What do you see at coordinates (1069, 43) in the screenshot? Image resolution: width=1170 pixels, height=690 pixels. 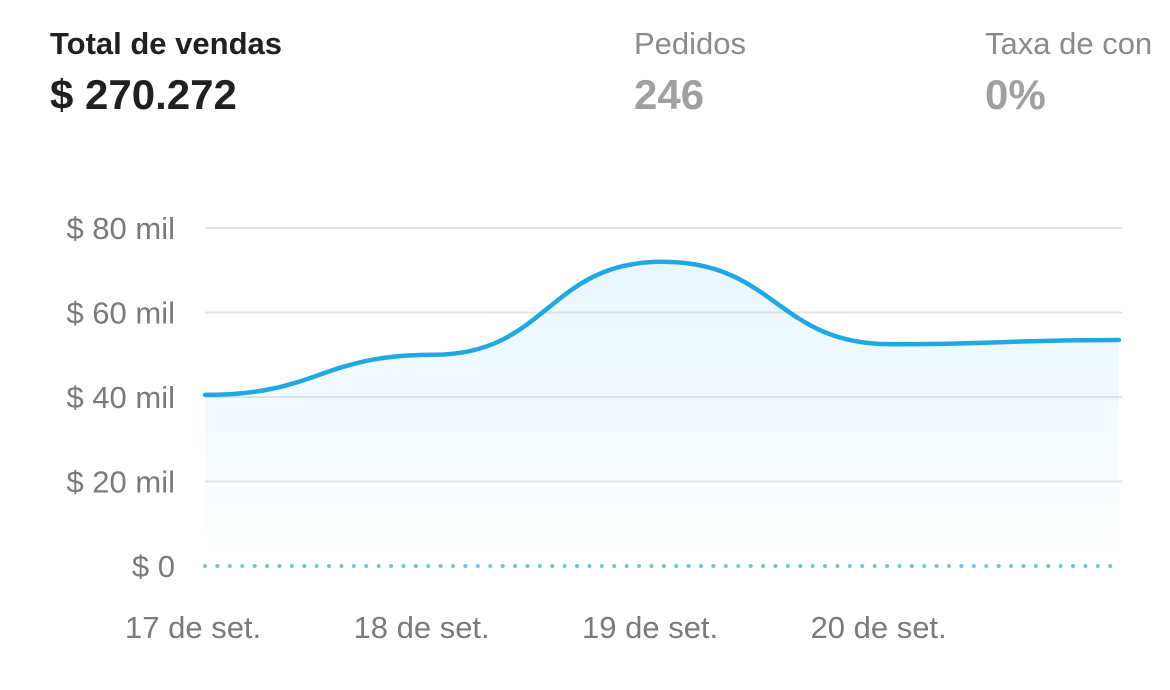 I see `metric-label: Taxa de con` at bounding box center [1069, 43].